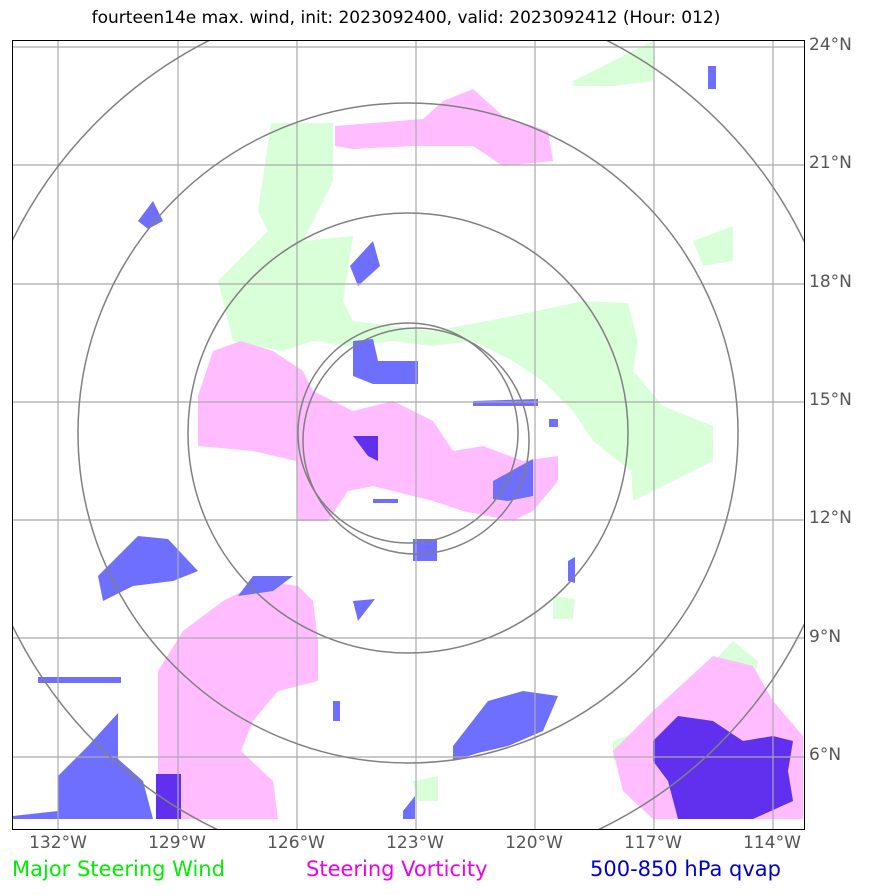 This screenshot has height=895, width=869. Describe the element at coordinates (653, 843) in the screenshot. I see `lon-label: 117°W` at that location.